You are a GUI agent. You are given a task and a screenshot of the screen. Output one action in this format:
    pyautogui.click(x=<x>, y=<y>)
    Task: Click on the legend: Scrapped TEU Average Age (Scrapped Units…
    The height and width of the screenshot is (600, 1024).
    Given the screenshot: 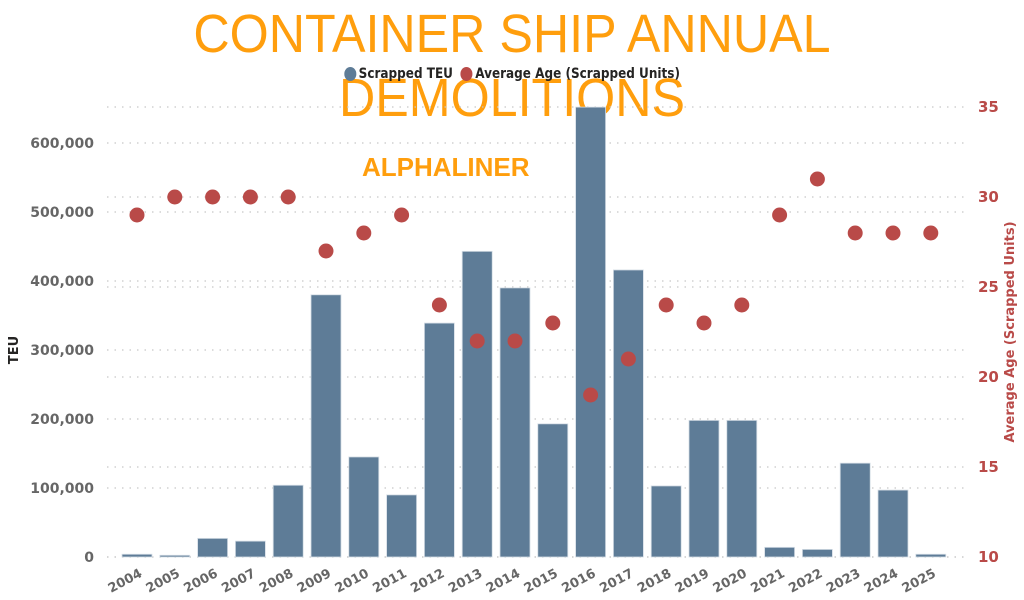 What is the action you would take?
    pyautogui.click(x=512, y=75)
    